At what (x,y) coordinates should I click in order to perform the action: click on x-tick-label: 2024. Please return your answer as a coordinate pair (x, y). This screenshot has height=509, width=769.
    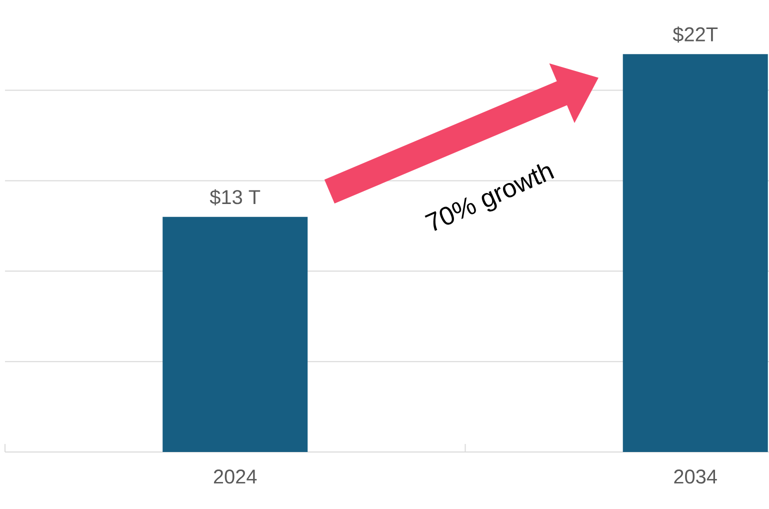
    Looking at the image, I should click on (235, 477).